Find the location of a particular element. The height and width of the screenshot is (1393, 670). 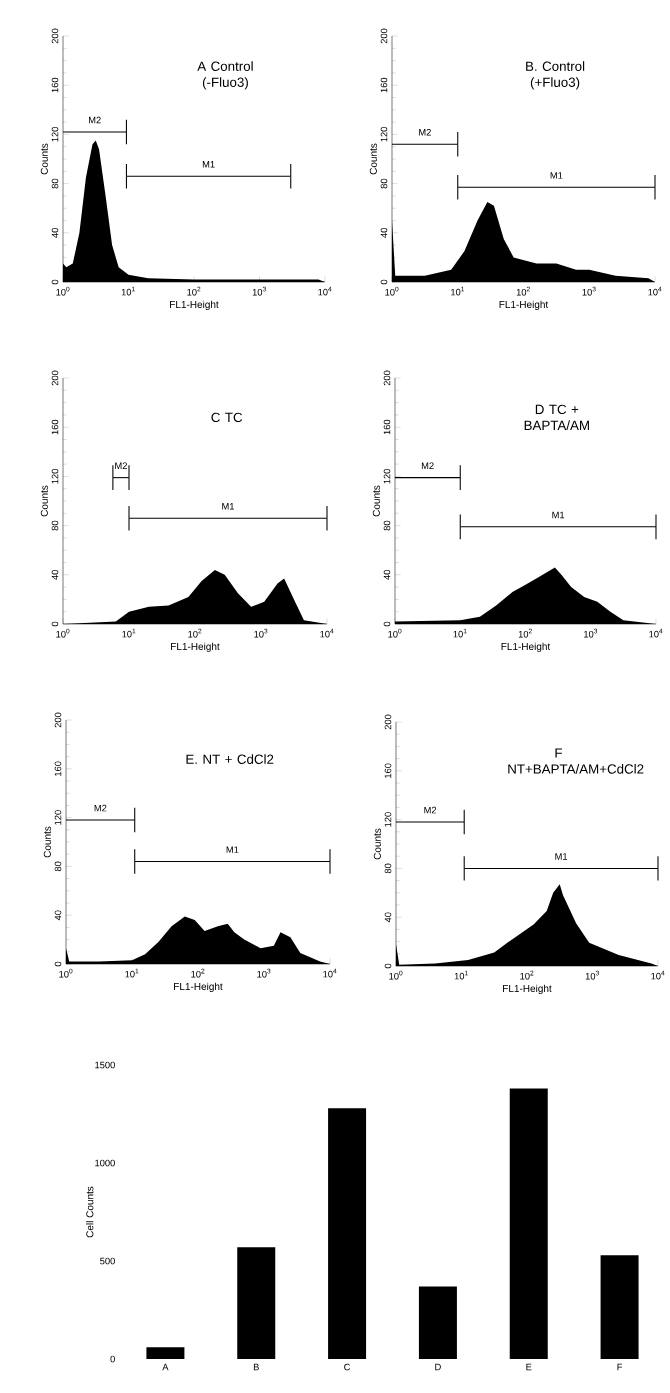

x-tick-label: E is located at coordinates (529, 1367).